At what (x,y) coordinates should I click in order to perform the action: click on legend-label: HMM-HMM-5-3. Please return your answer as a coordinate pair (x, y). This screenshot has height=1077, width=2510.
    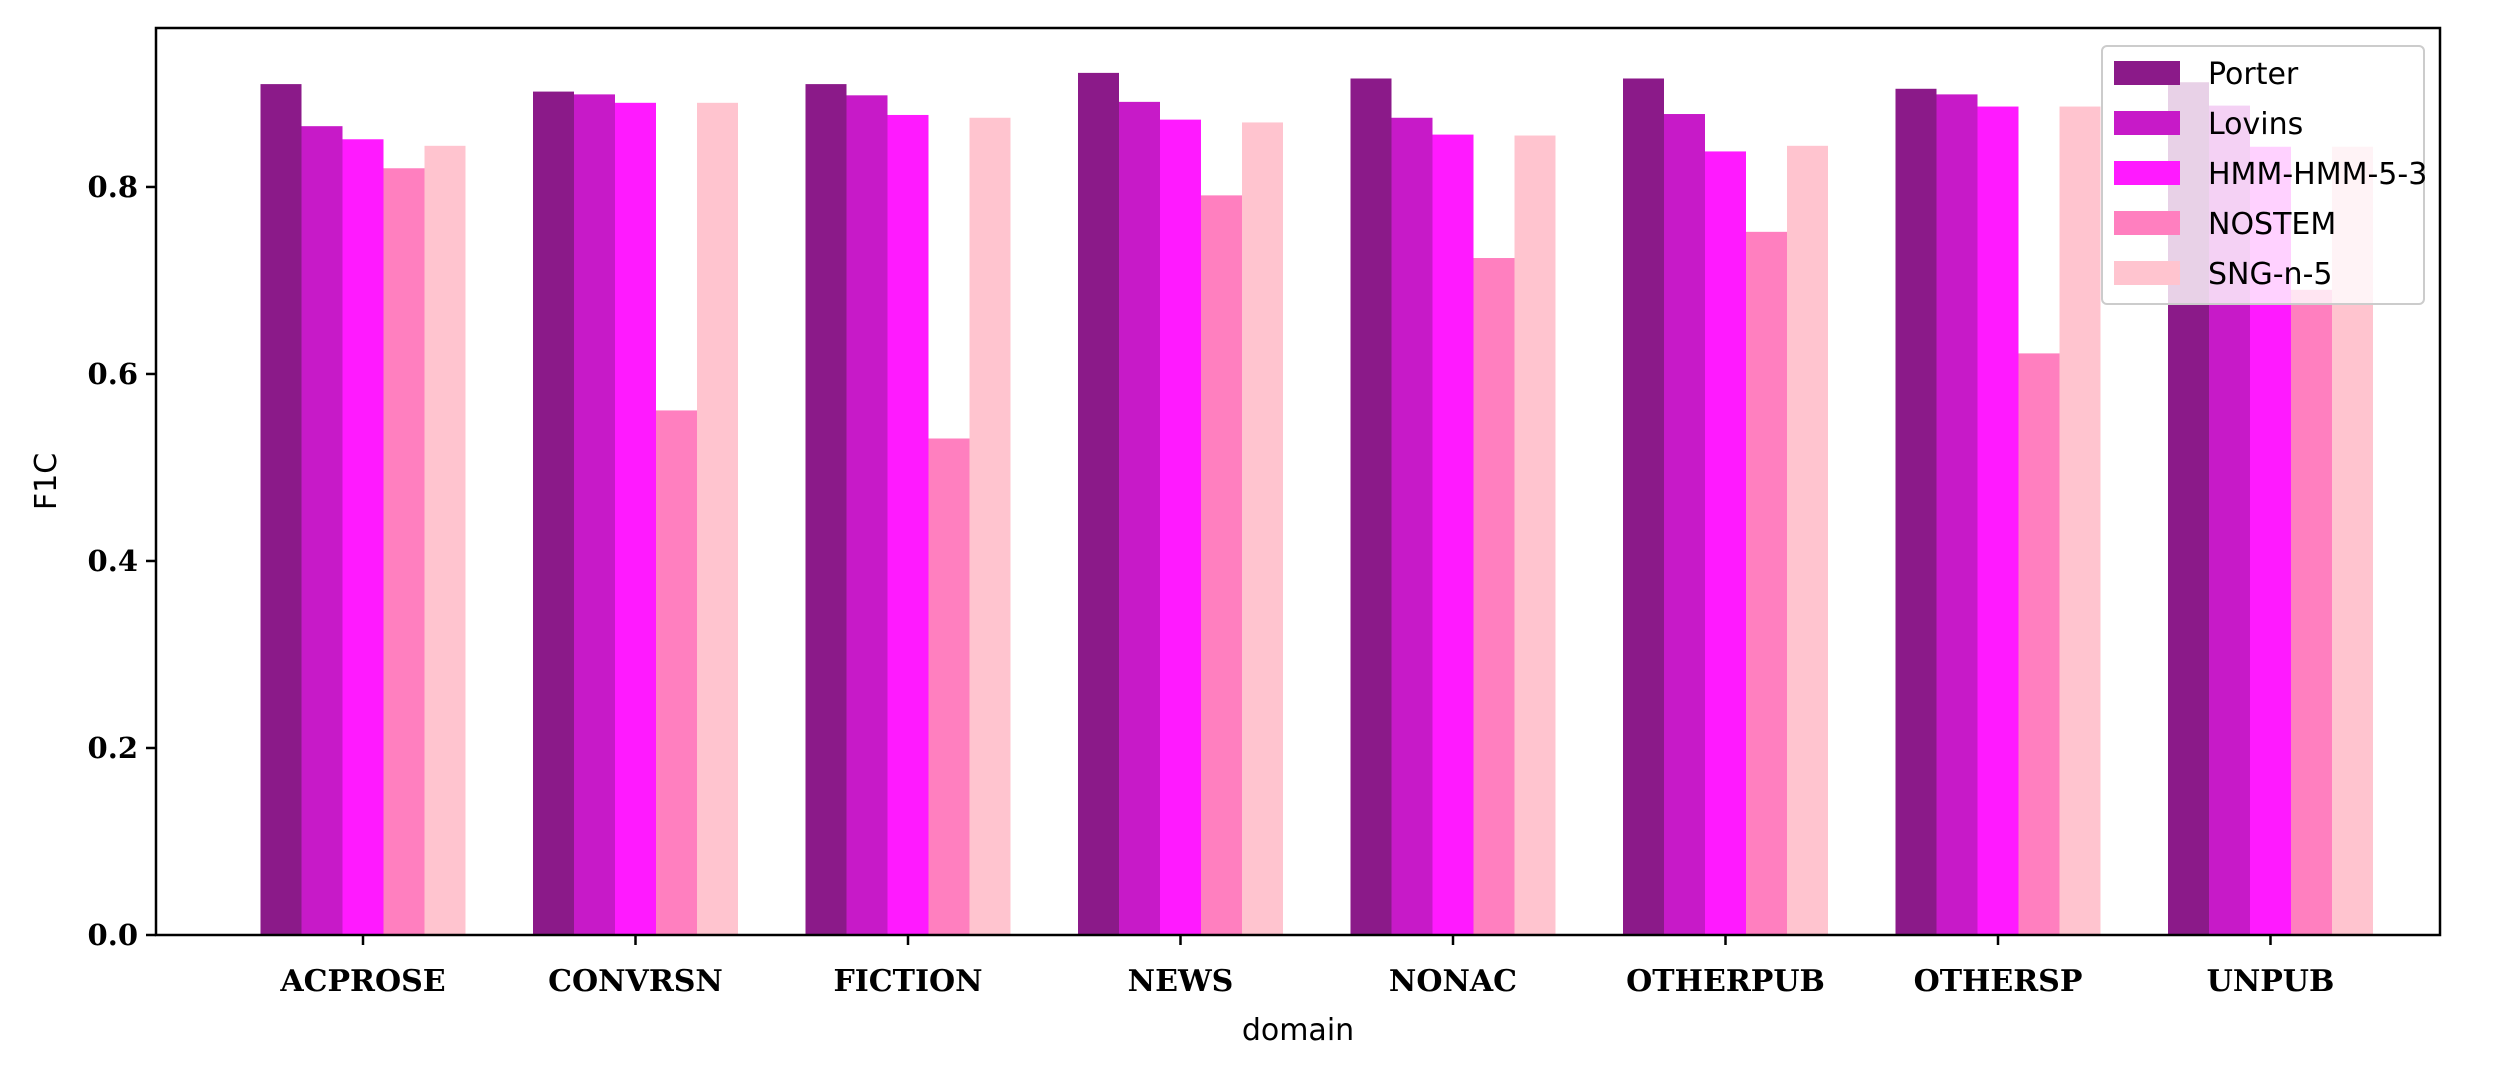
    Looking at the image, I should click on (2317, 174).